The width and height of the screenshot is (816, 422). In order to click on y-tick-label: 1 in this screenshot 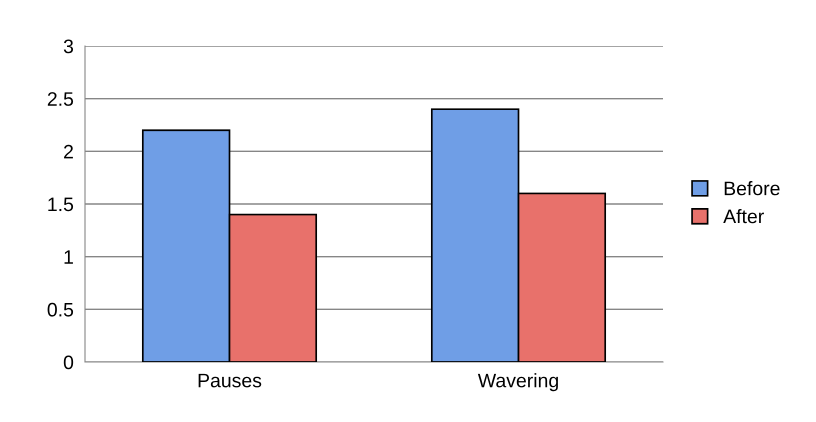, I will do `click(68, 257)`.